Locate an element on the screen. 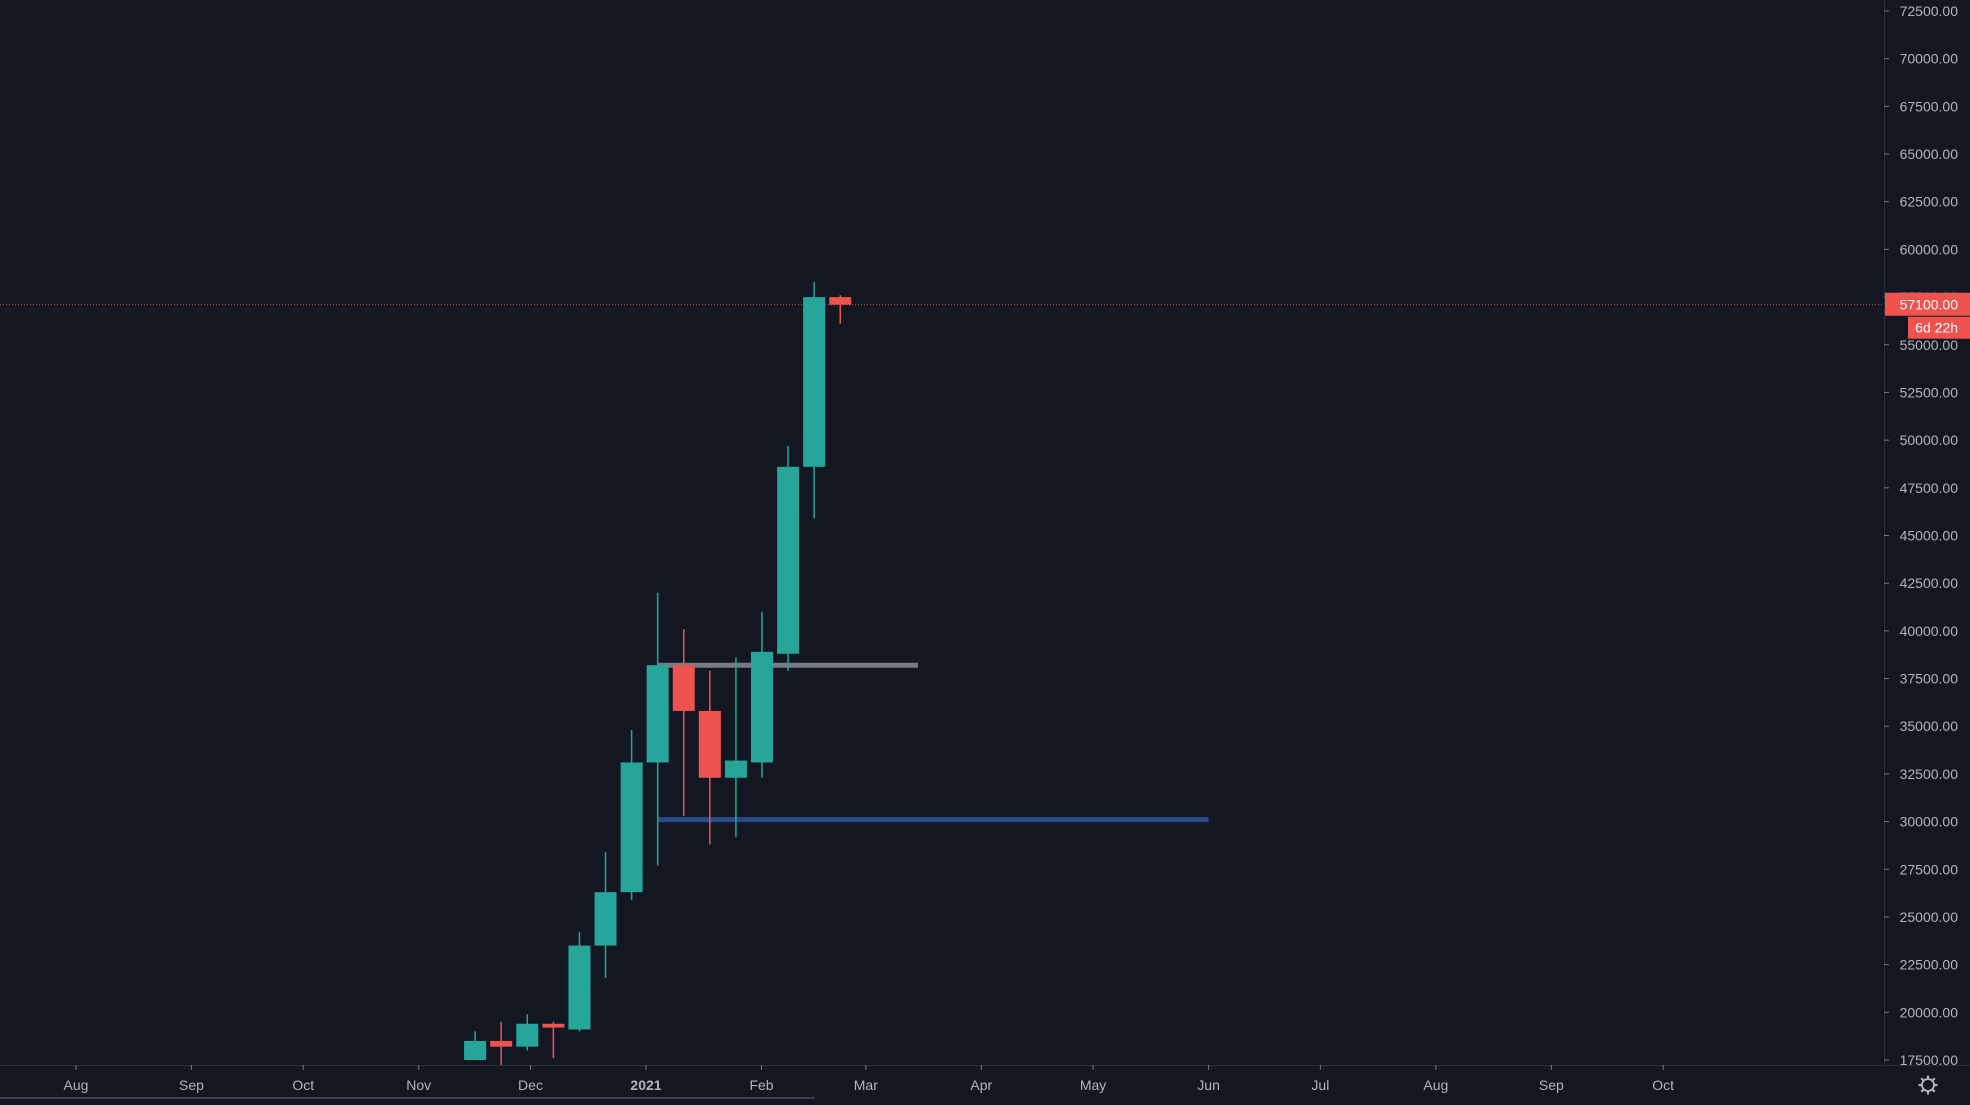 The width and height of the screenshot is (1970, 1105). time-tick-label: Apr is located at coordinates (981, 1085).